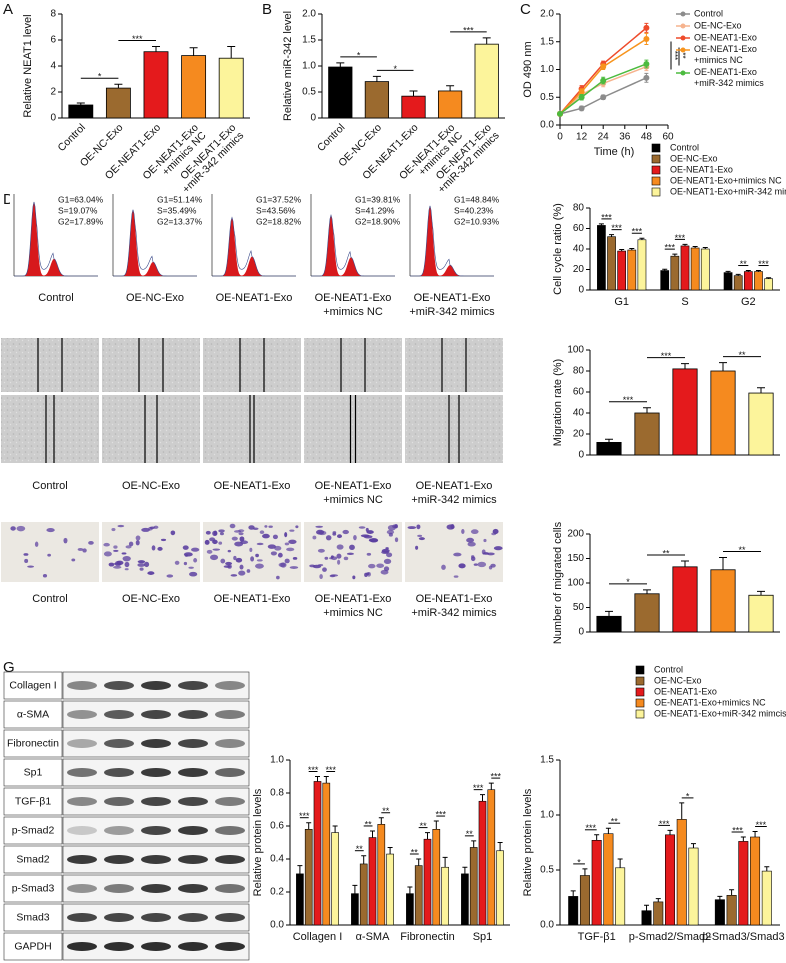 This screenshot has width=786, height=963. What do you see at coordinates (547, 125) in the screenshot?
I see `y-tick-label: 0.0` at bounding box center [547, 125].